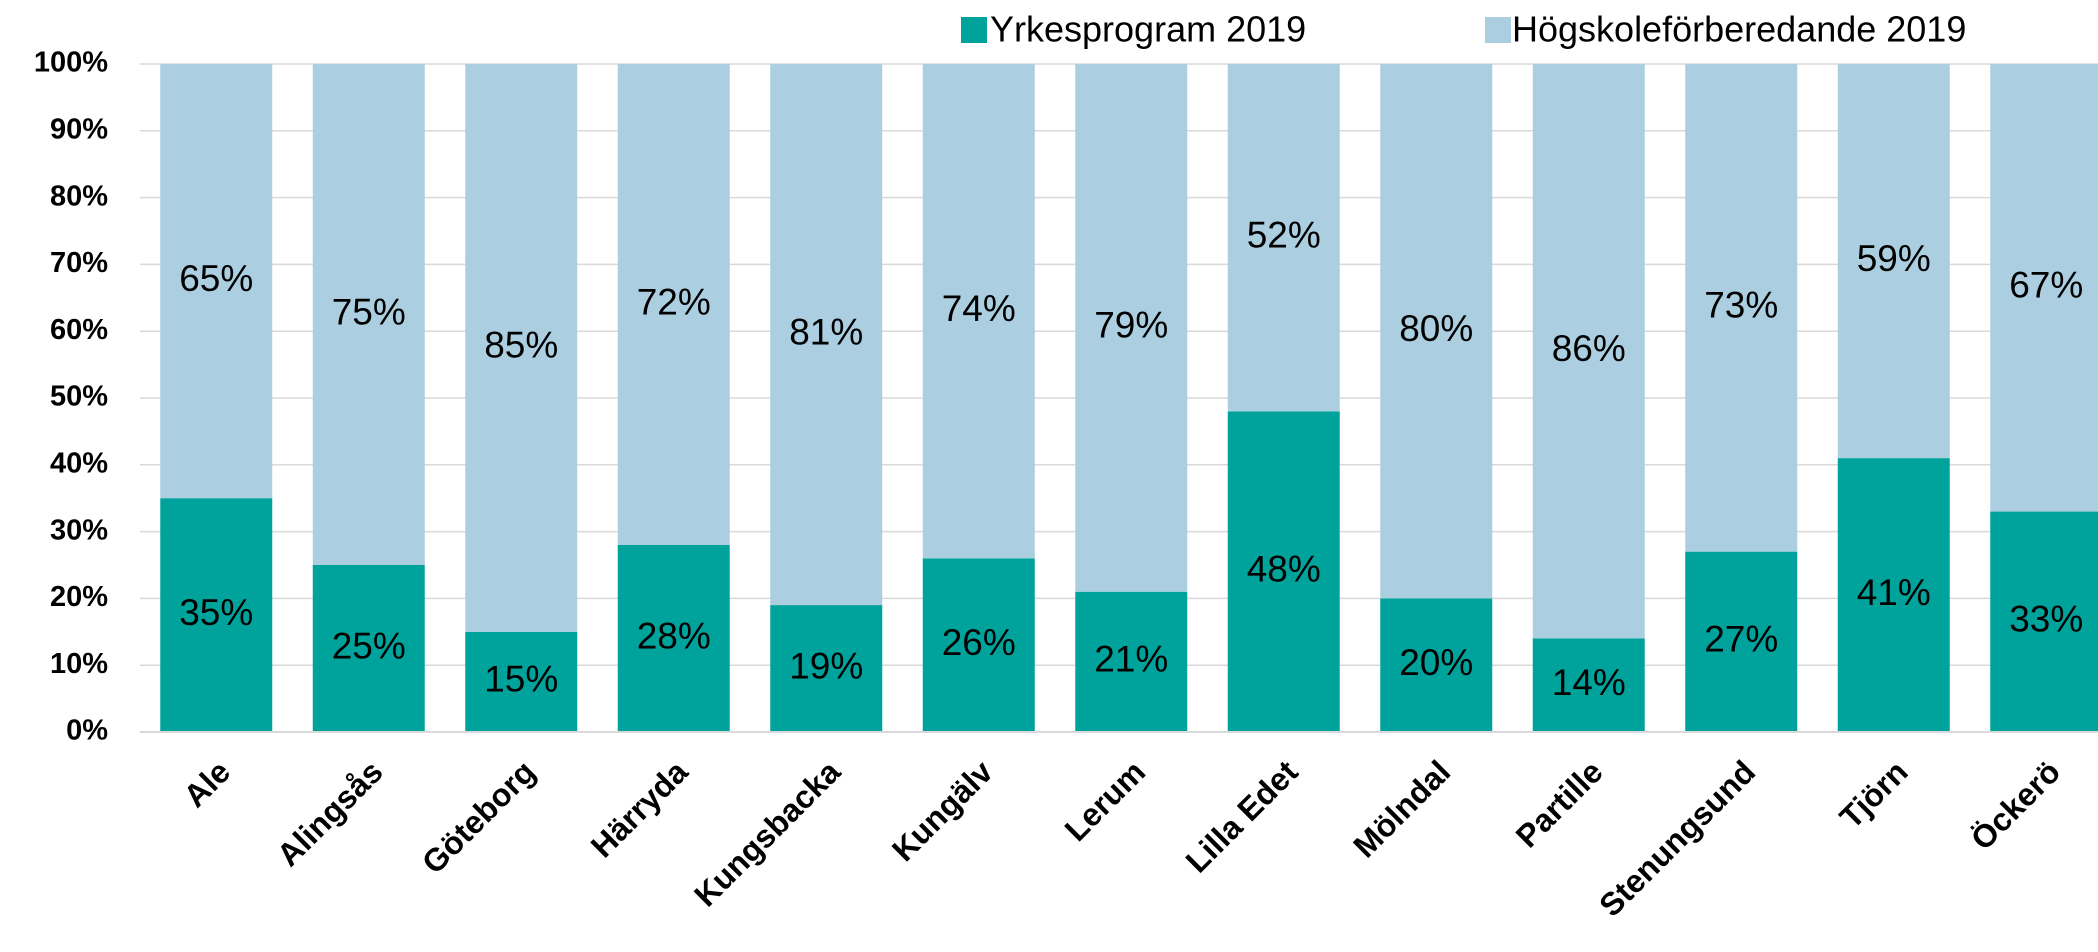  Describe the element at coordinates (1589, 682) in the screenshot. I see `data-label: 14%` at that location.